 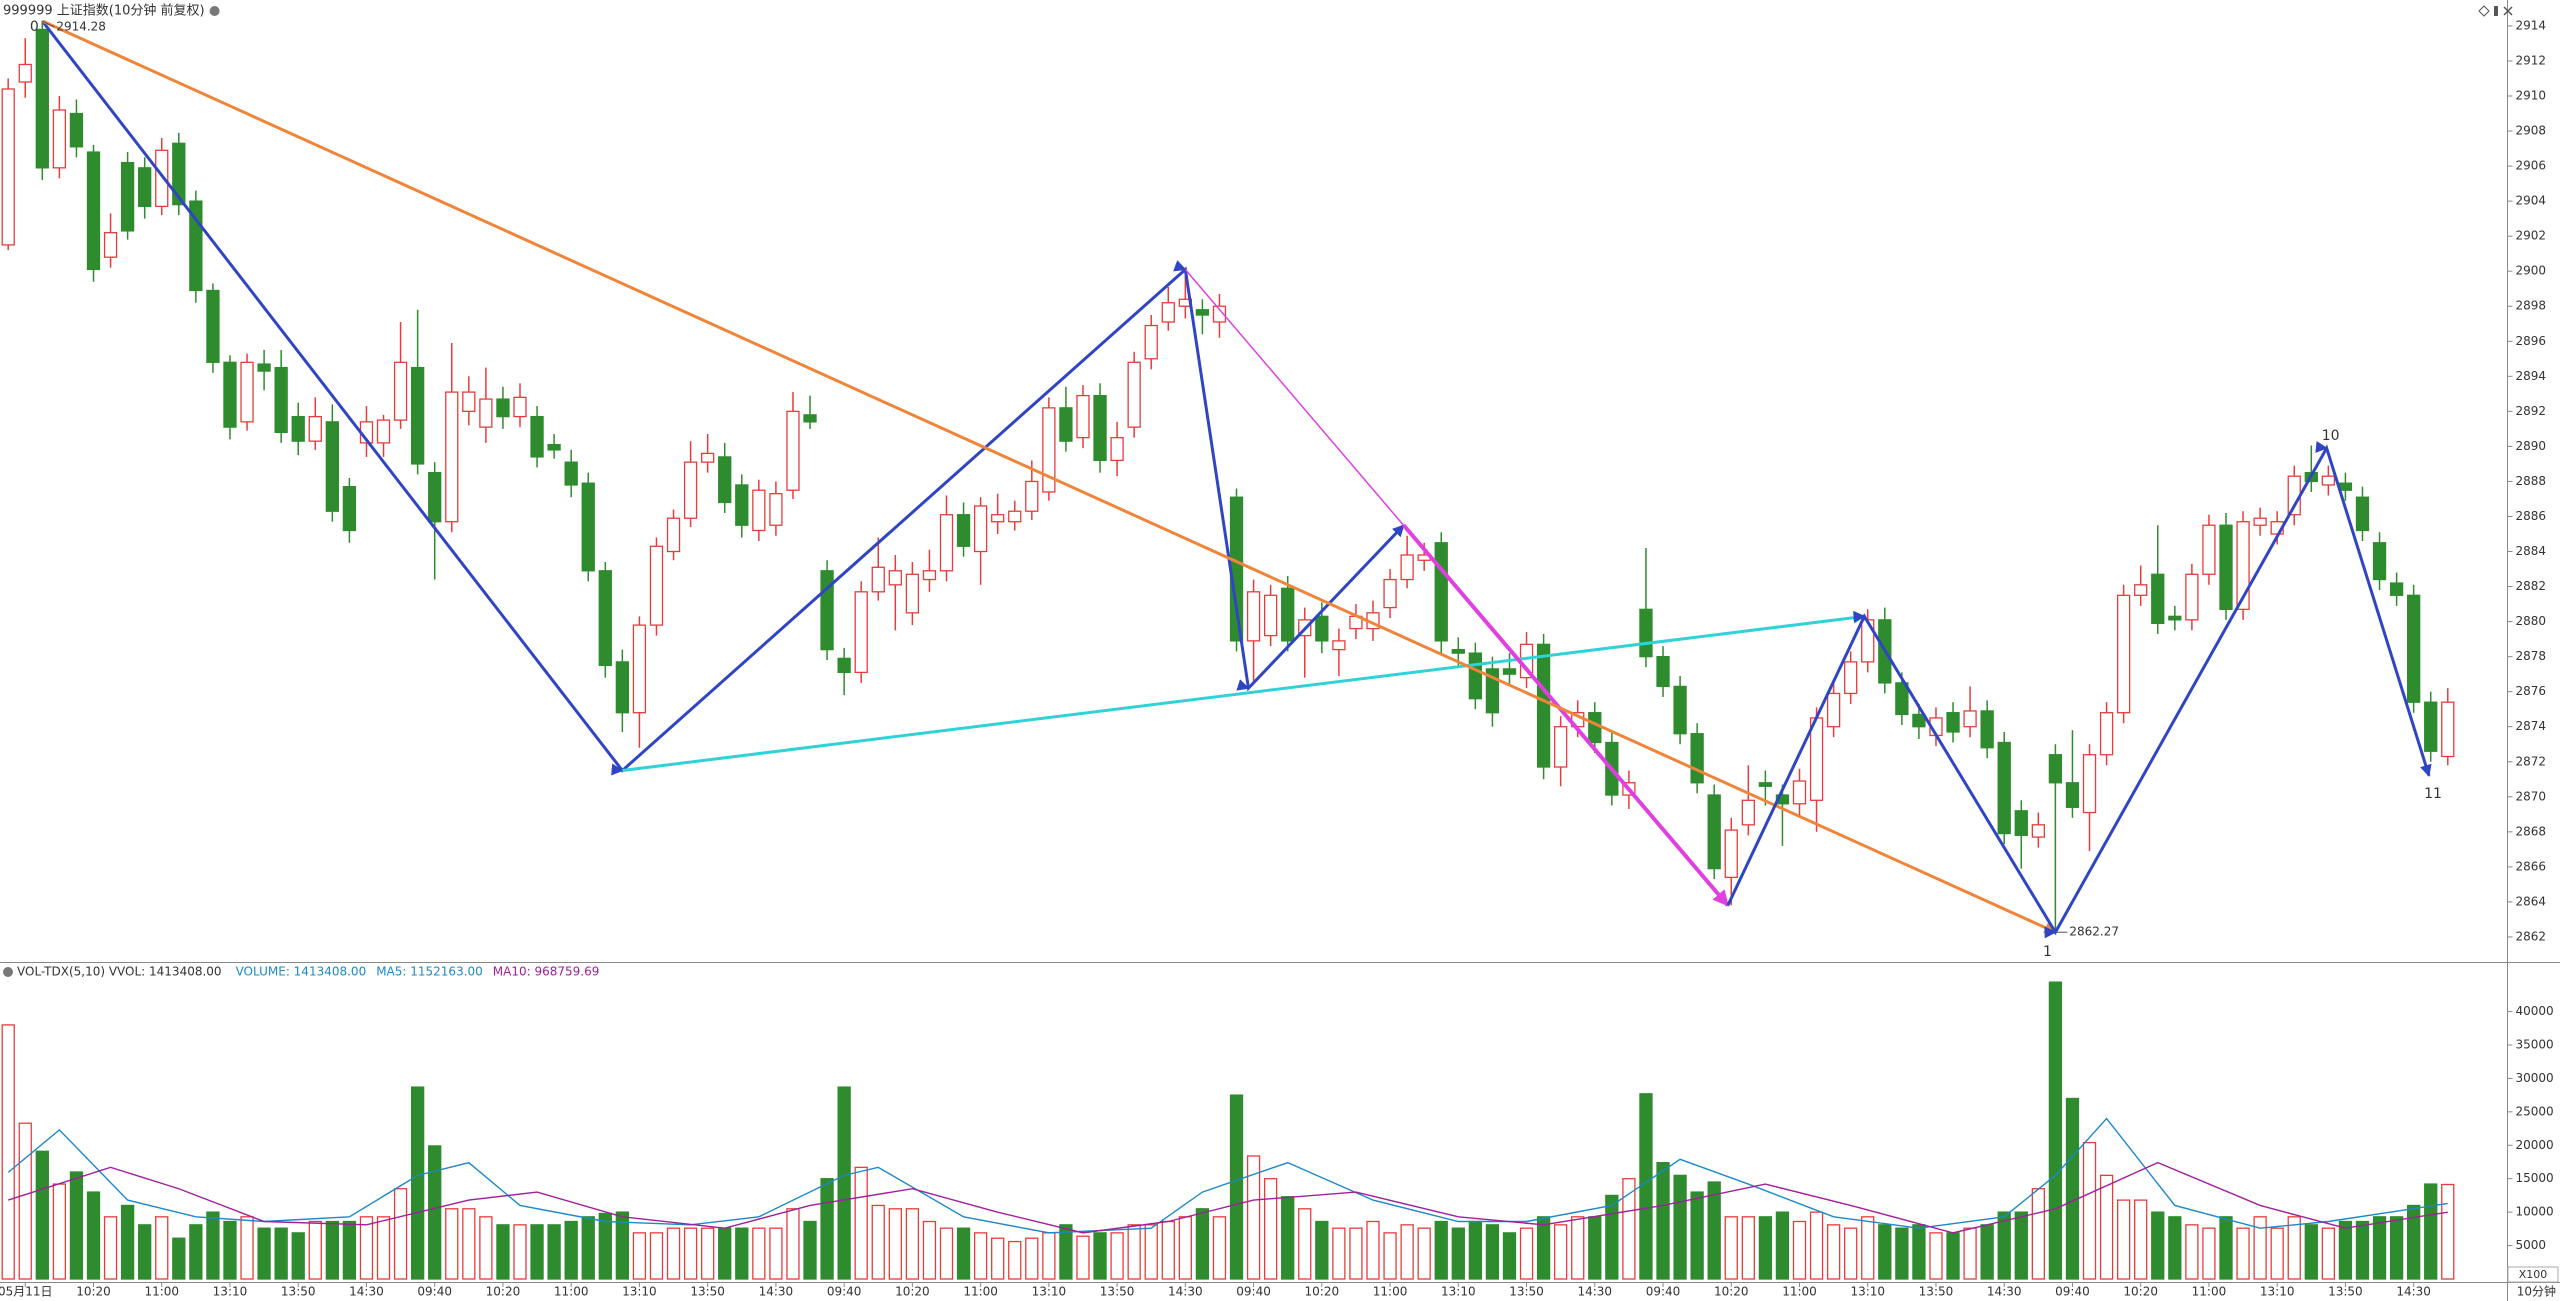 What do you see at coordinates (429, 972) in the screenshot?
I see `legend-entry: MA5: 1152163.00` at bounding box center [429, 972].